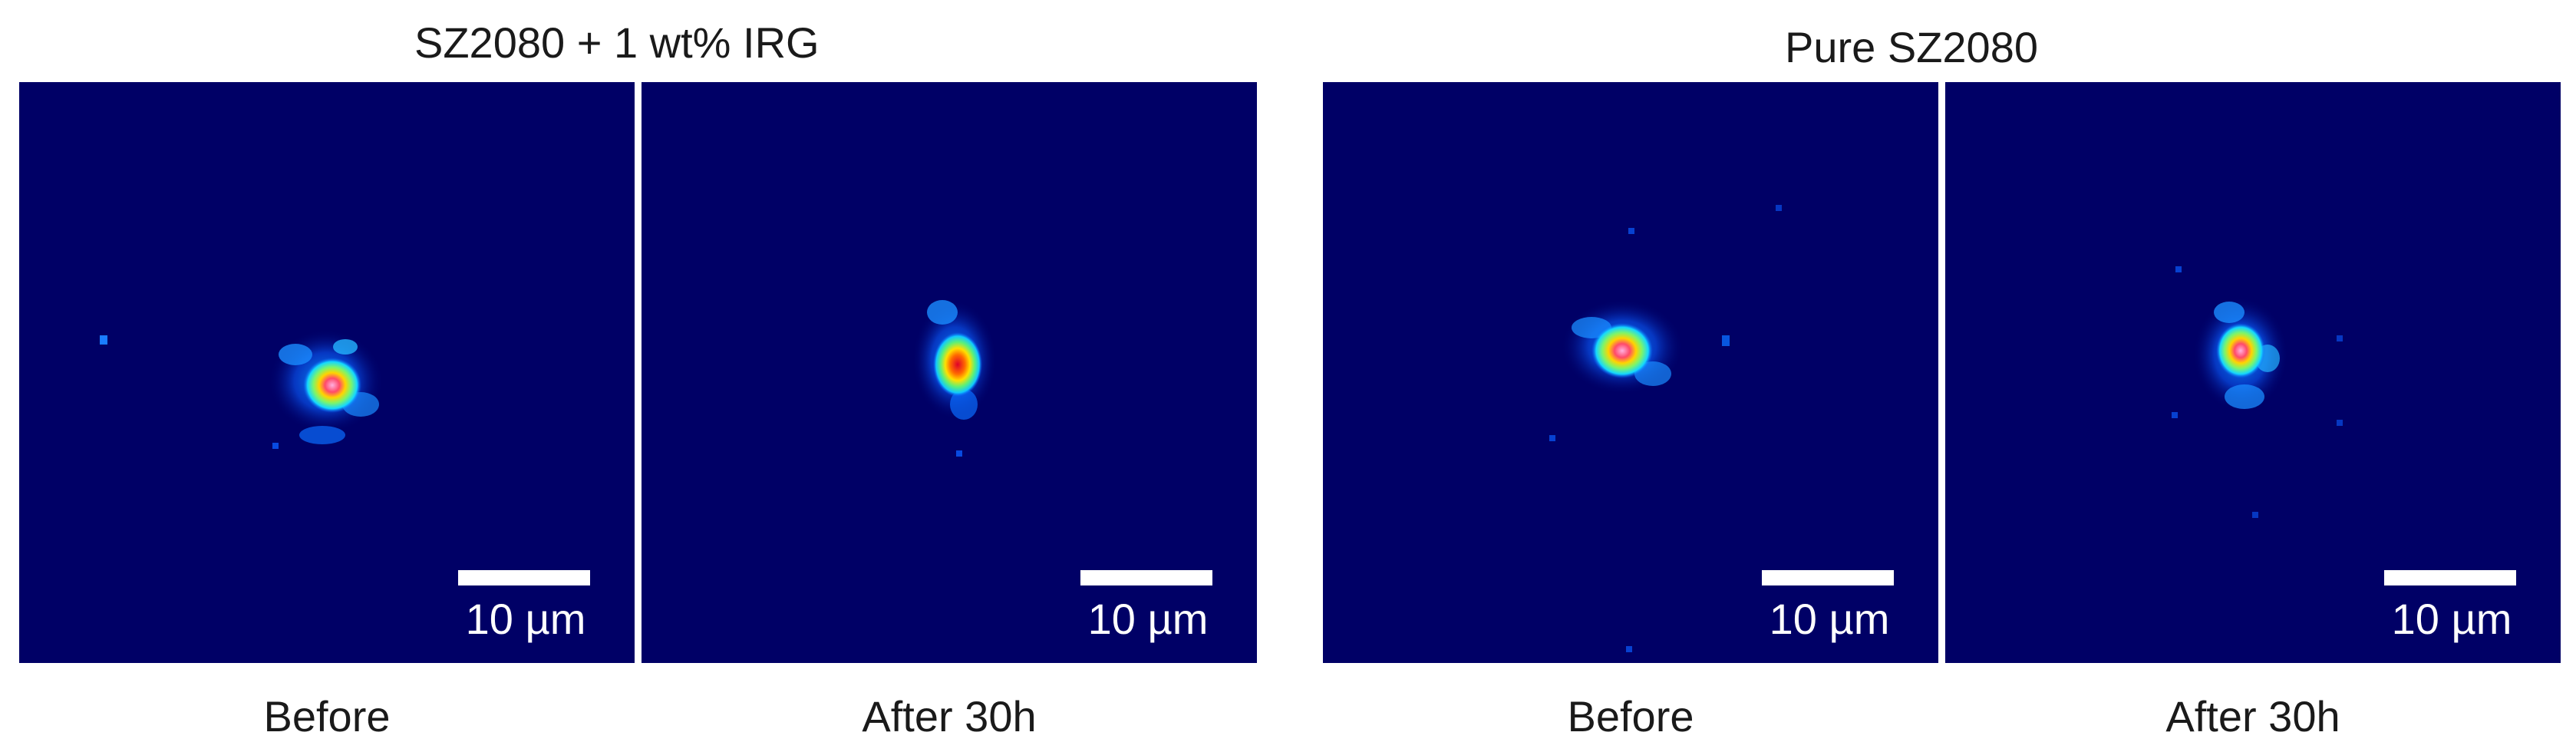 The image size is (2576, 752). Describe the element at coordinates (327, 716) in the screenshot. I see `caption-irg-before: Before` at that location.